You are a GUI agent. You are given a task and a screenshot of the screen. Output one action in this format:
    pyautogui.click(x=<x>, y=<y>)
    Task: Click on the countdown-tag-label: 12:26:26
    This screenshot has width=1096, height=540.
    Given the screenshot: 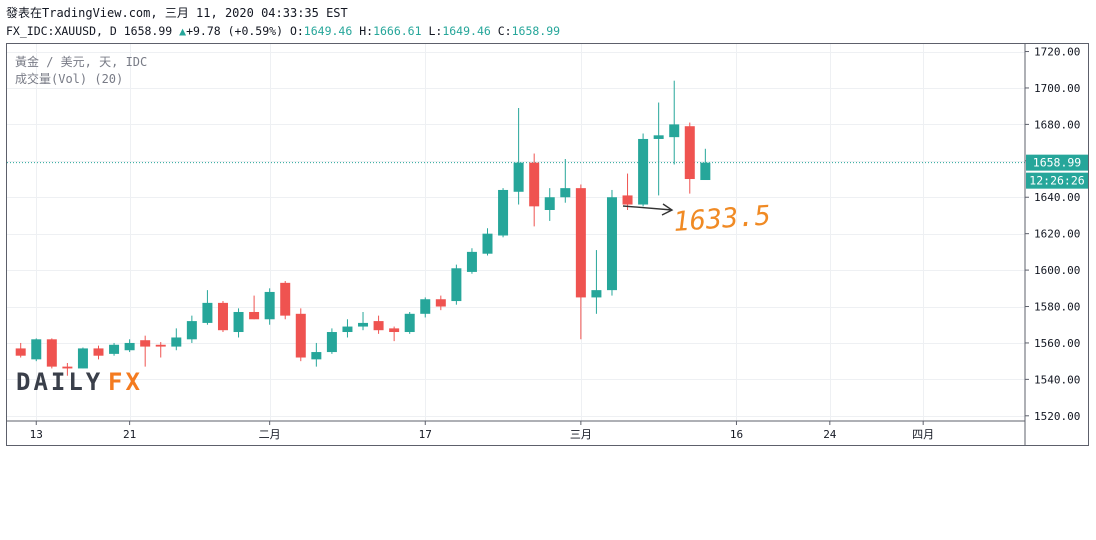 What is the action you would take?
    pyautogui.click(x=1056, y=181)
    